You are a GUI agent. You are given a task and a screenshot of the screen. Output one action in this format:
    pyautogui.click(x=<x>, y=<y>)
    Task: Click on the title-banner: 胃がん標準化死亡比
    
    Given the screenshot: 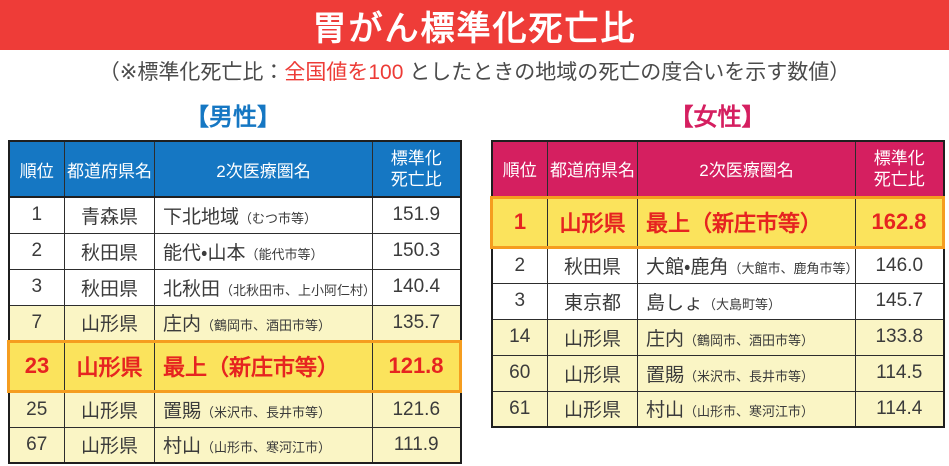 What is the action you would take?
    pyautogui.click(x=474, y=25)
    